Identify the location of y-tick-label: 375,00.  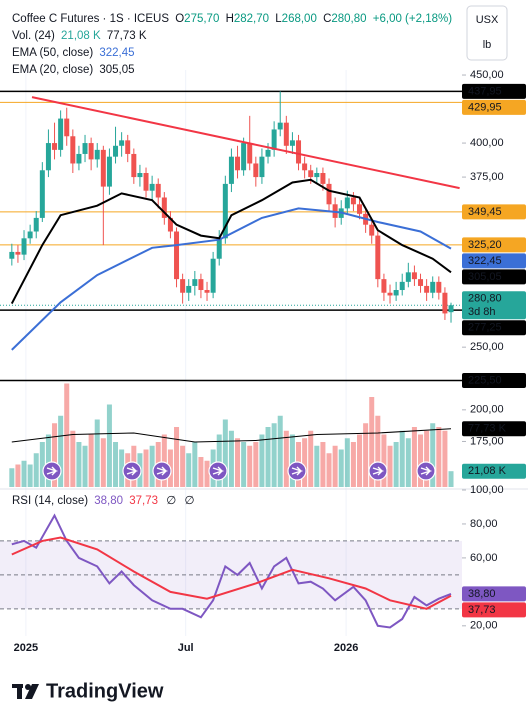
(487, 177).